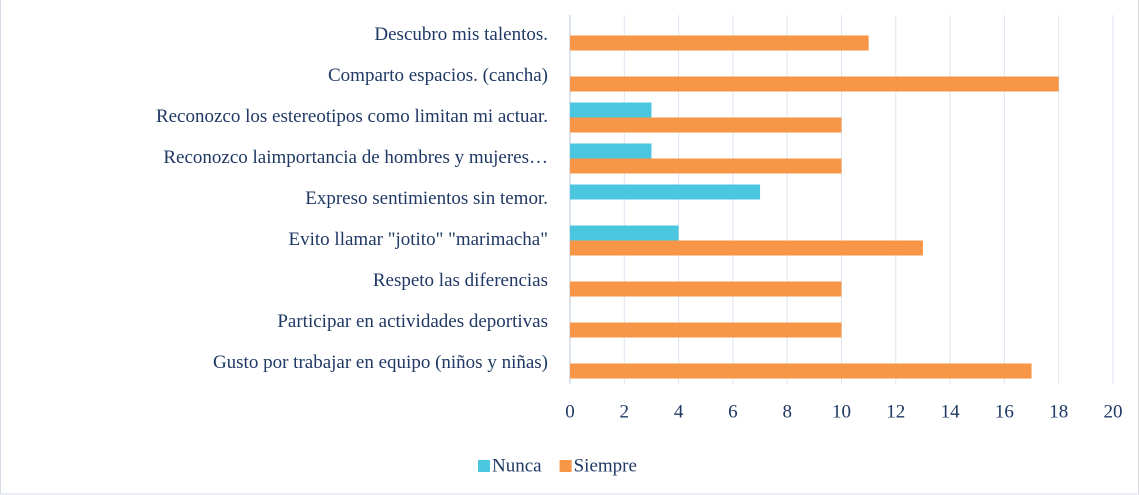  What do you see at coordinates (733, 411) in the screenshot?
I see `x-tick-label: 6` at bounding box center [733, 411].